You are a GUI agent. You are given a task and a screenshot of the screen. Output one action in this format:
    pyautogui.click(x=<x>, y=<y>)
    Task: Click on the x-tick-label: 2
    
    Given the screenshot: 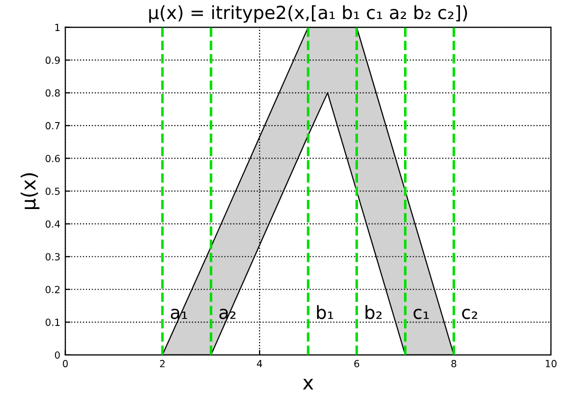 What is the action you would take?
    pyautogui.click(x=162, y=364)
    